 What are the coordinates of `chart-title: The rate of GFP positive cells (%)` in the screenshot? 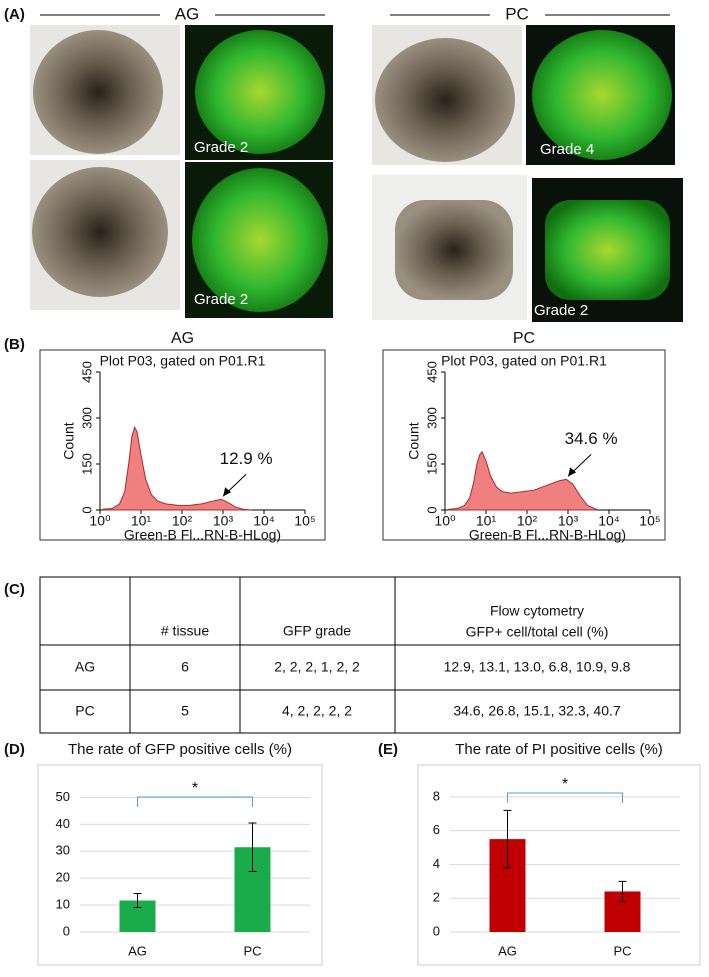 It's located at (180, 749).